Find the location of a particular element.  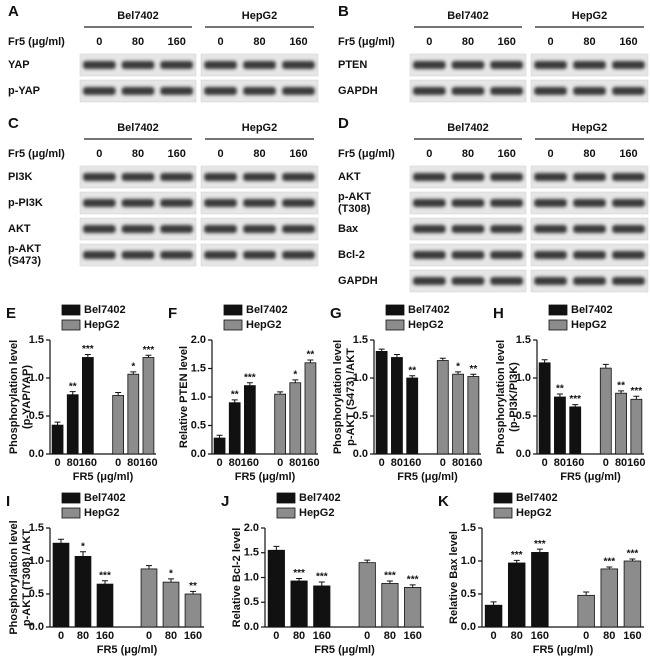

group-label: HepG2 is located at coordinates (589, 128).